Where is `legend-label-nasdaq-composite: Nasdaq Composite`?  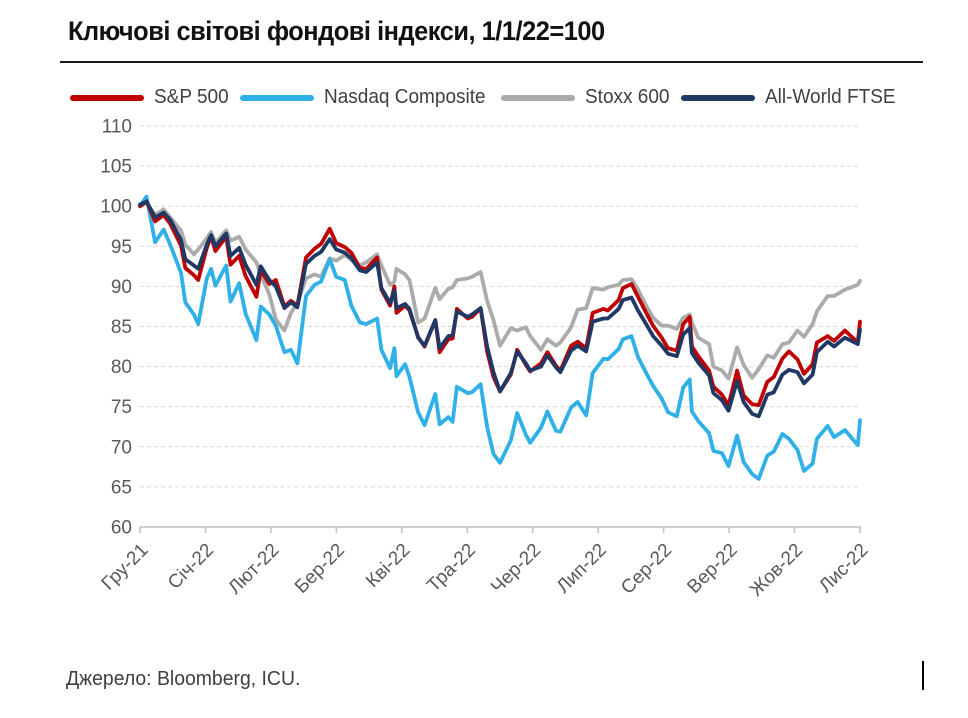
legend-label-nasdaq-composite: Nasdaq Composite is located at coordinates (404, 97).